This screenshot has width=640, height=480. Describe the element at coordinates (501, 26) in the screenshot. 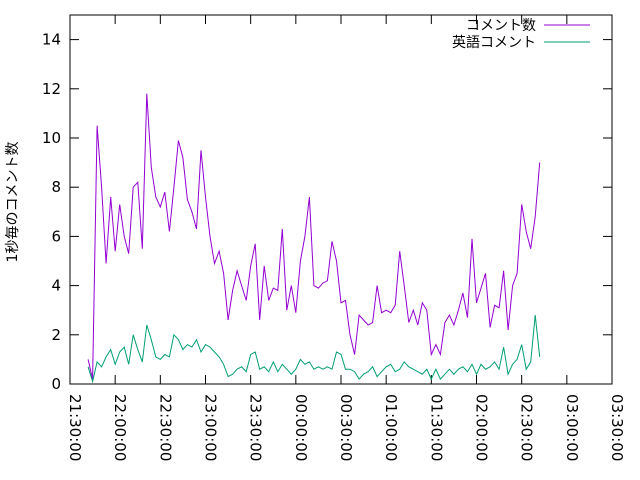

I see `legend-label-1: コメント数` at that location.